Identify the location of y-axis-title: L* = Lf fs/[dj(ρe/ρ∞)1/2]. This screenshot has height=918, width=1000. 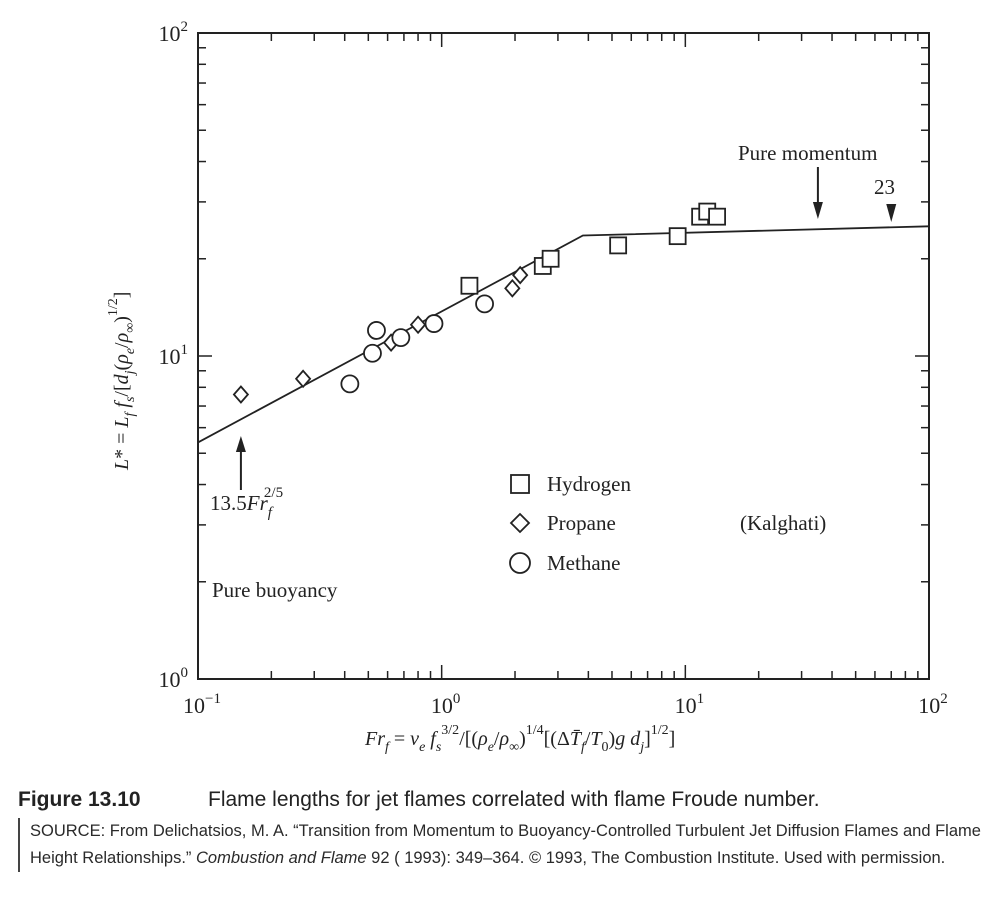
(122, 381).